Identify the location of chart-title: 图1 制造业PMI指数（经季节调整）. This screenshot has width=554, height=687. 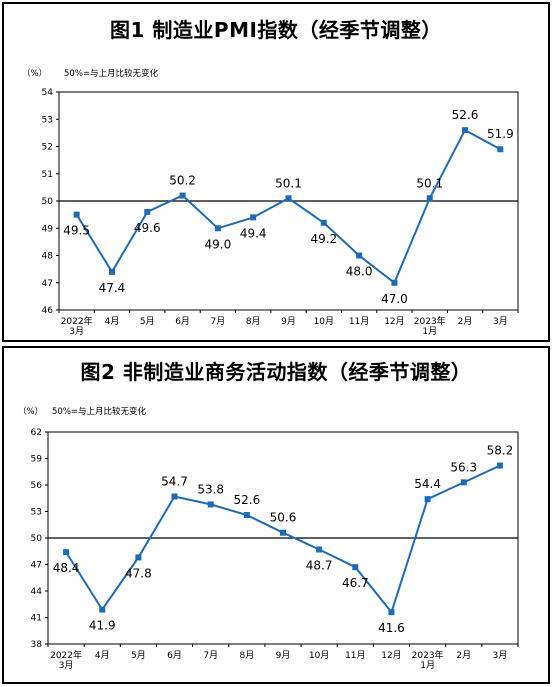
(276, 30).